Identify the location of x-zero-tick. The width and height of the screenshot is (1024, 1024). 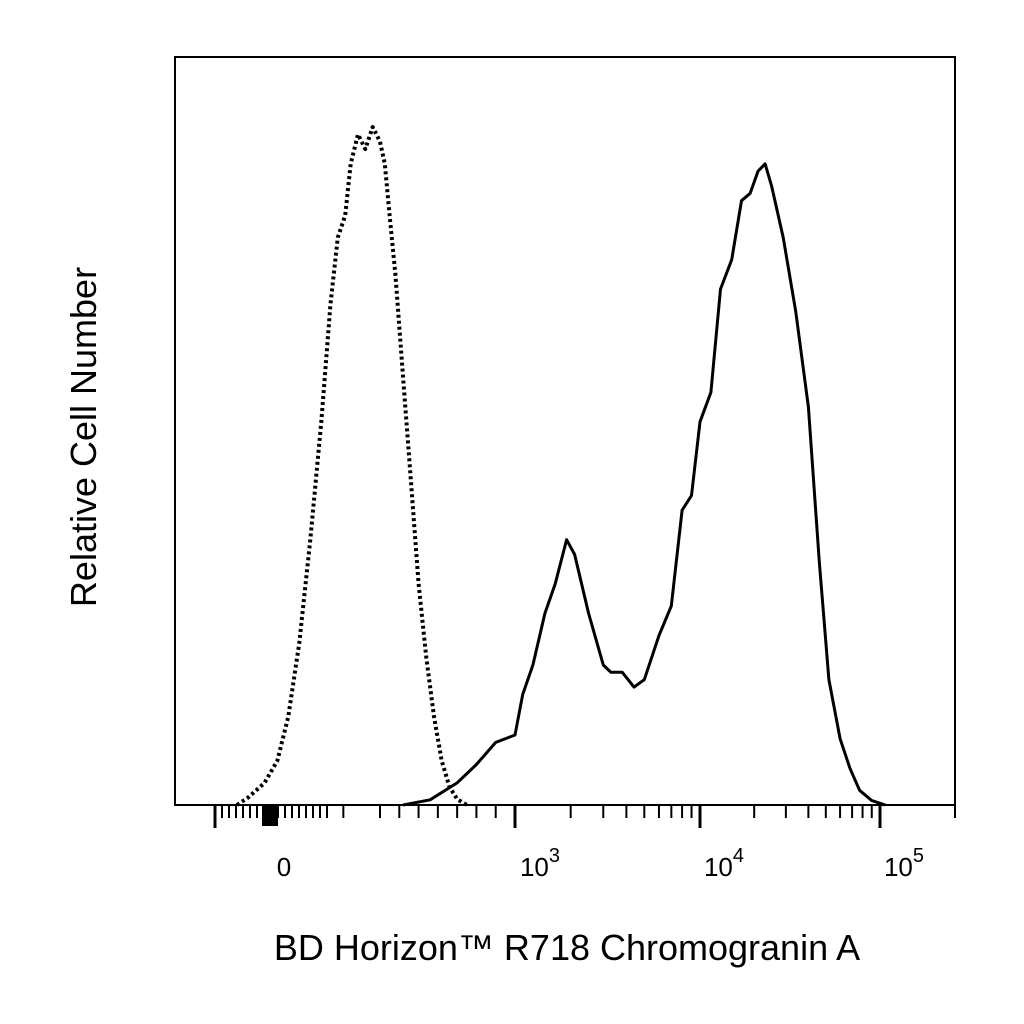
(270, 816).